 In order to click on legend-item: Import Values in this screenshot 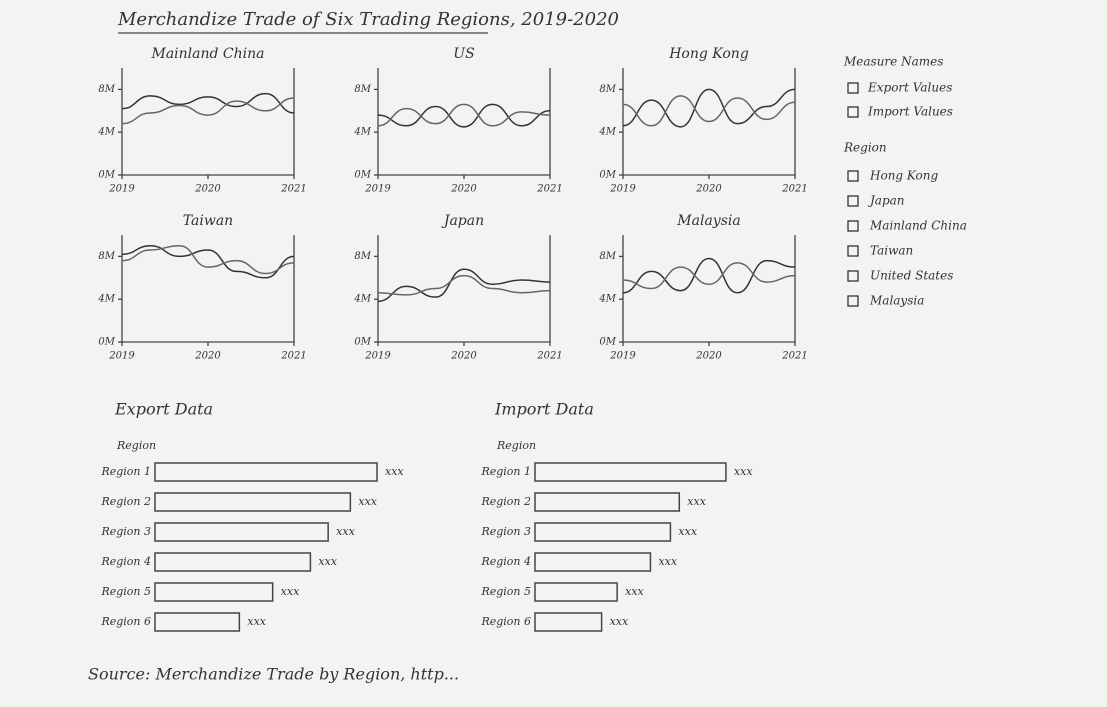, I will do `click(910, 112)`.